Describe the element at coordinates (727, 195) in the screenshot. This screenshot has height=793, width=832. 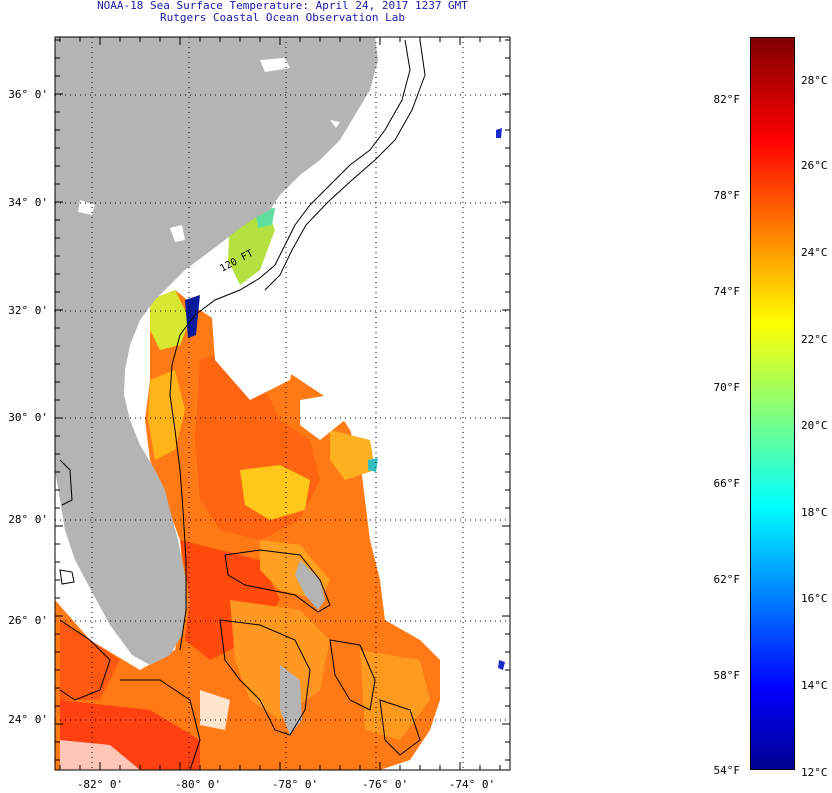
I see `colorbar-fahrenheit-label: 78°F` at that location.